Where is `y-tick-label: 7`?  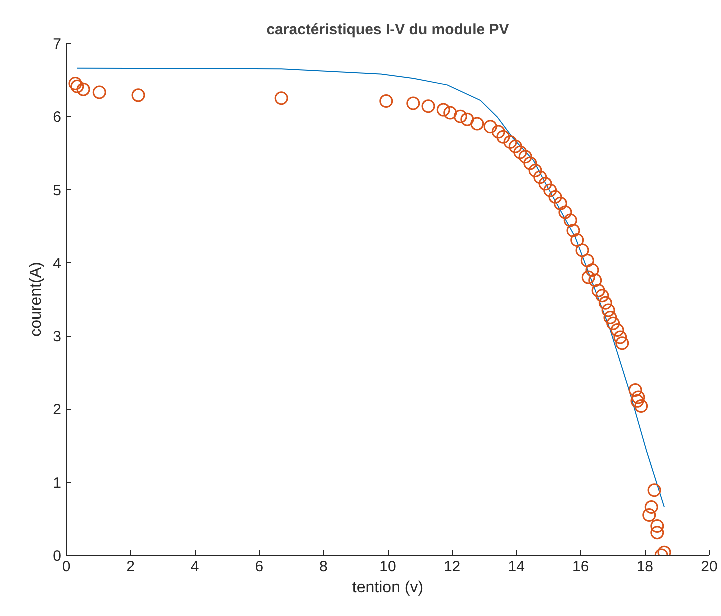
y-tick-label: 7 is located at coordinates (57, 44).